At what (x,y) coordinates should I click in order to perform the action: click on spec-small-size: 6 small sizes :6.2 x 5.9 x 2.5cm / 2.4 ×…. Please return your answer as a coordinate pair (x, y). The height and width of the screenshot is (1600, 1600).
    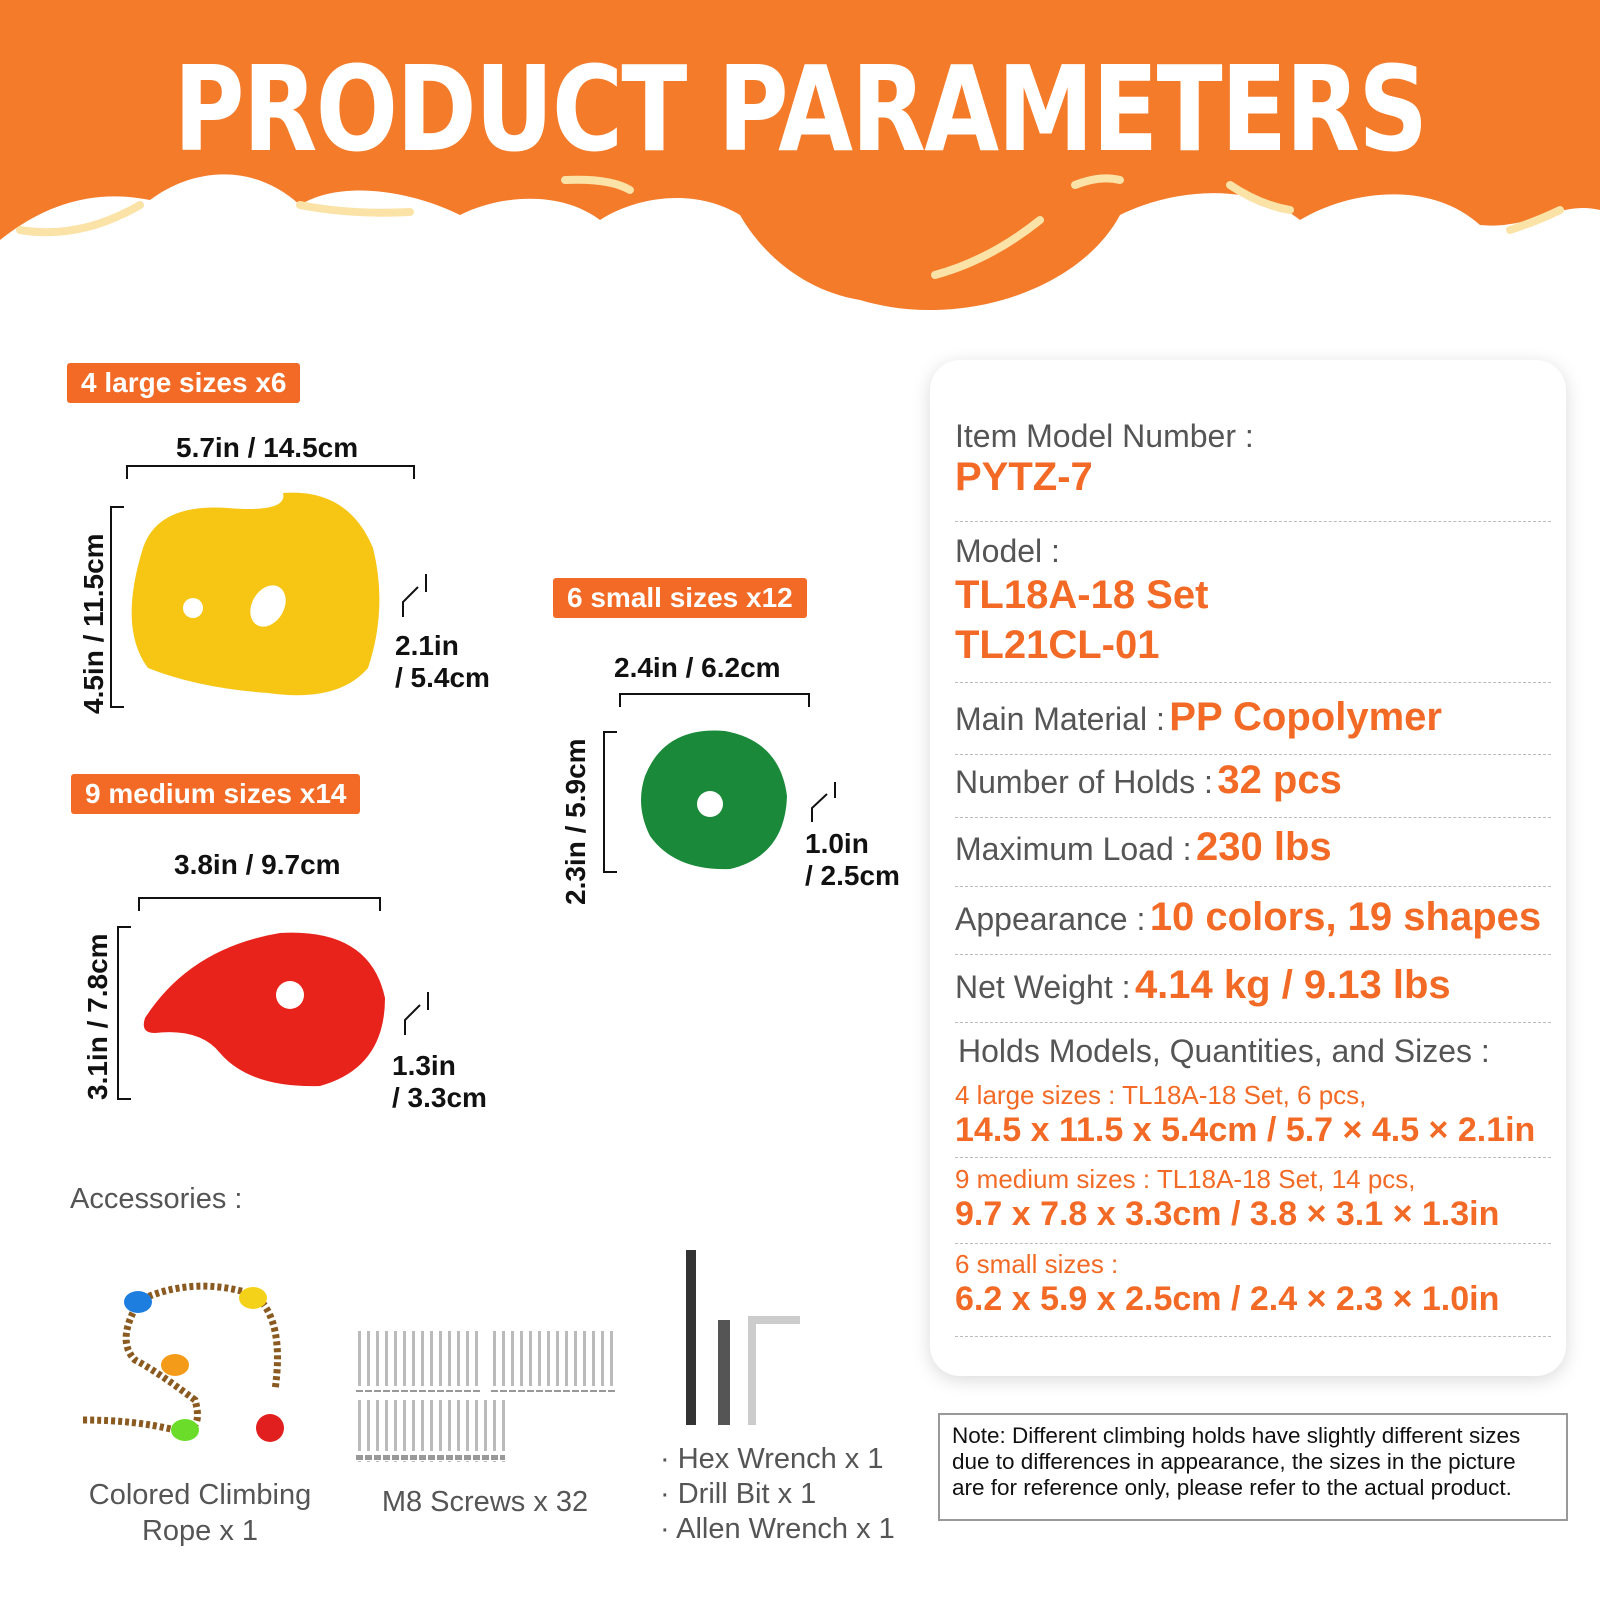
    Looking at the image, I should click on (1253, 1293).